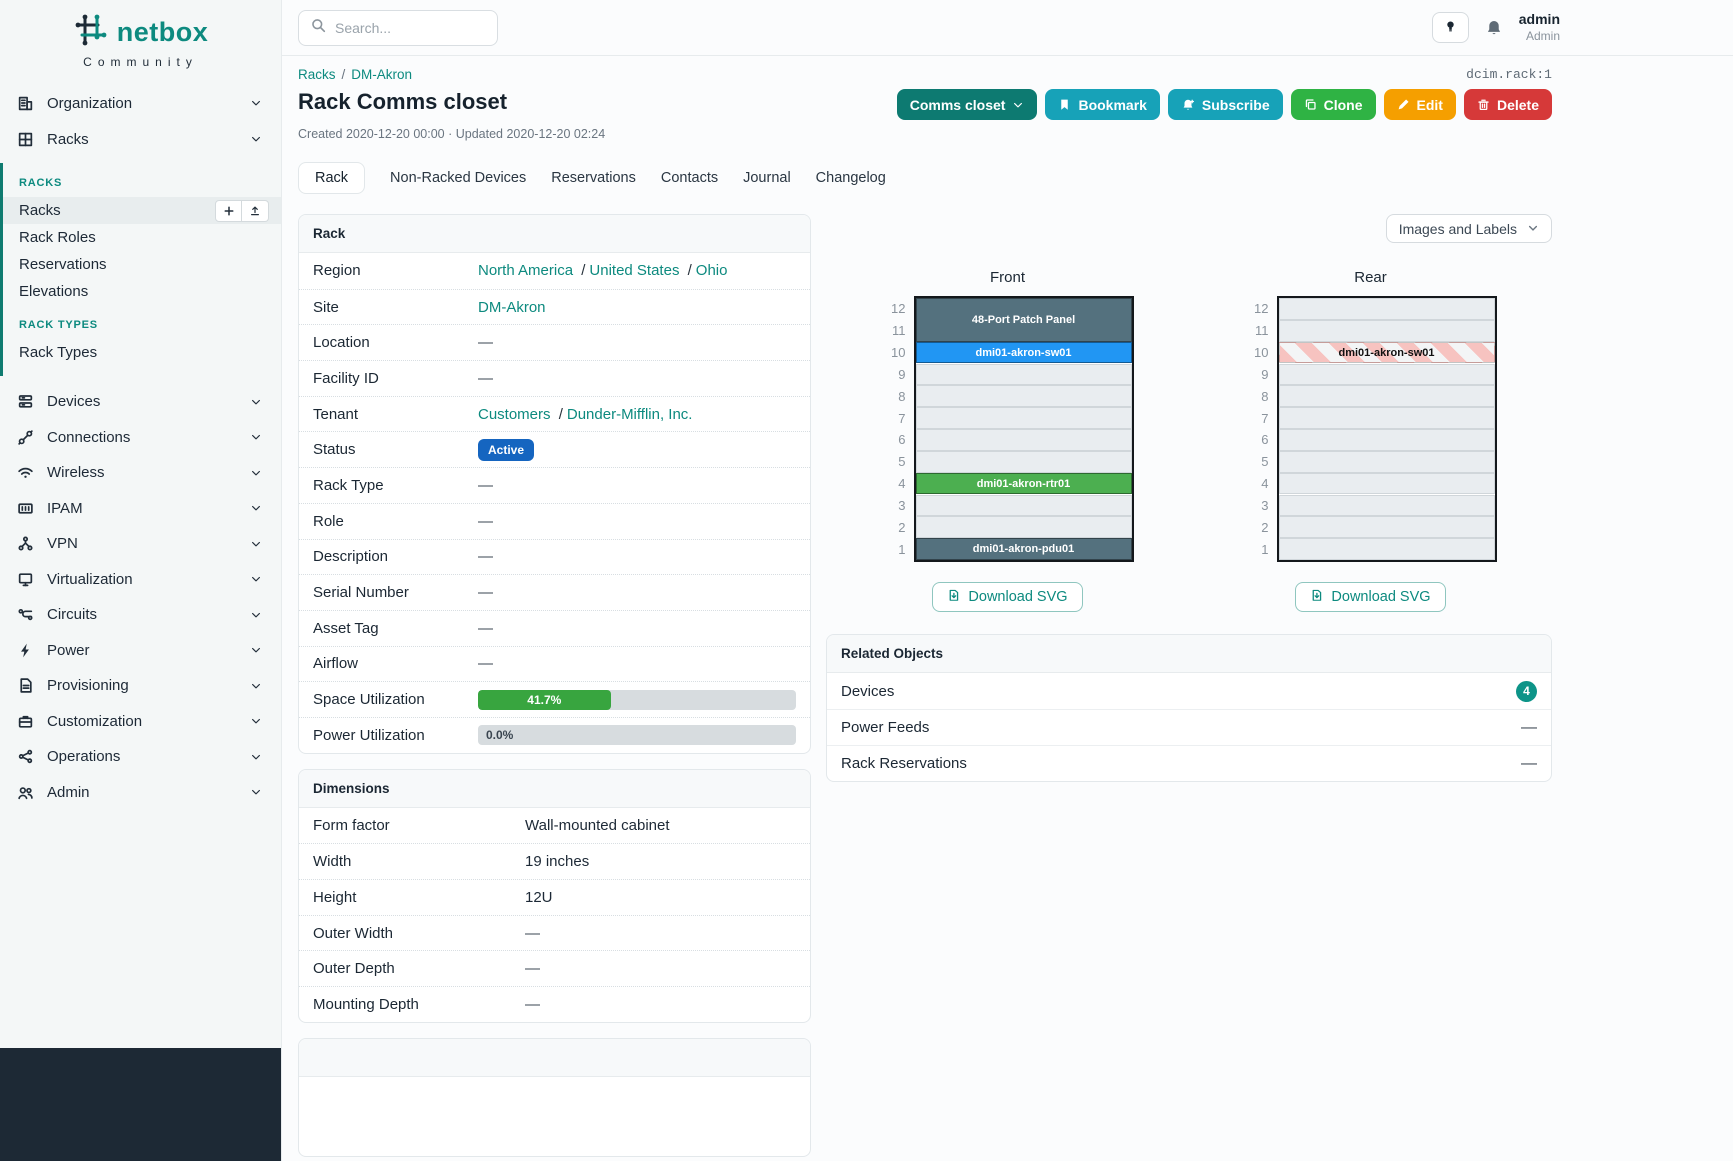  I want to click on notifications-bell-icon, so click(1494, 28).